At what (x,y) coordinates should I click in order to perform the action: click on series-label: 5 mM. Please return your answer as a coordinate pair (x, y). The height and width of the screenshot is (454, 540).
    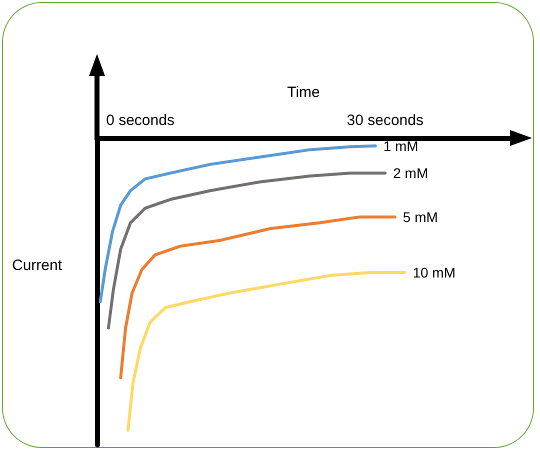
    Looking at the image, I should click on (420, 216).